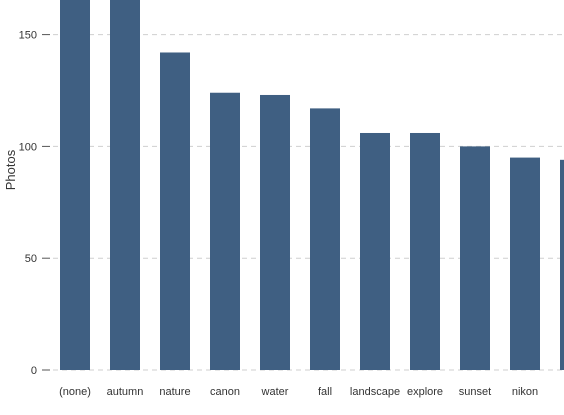  I want to click on x-tick-label: landscape, so click(375, 392).